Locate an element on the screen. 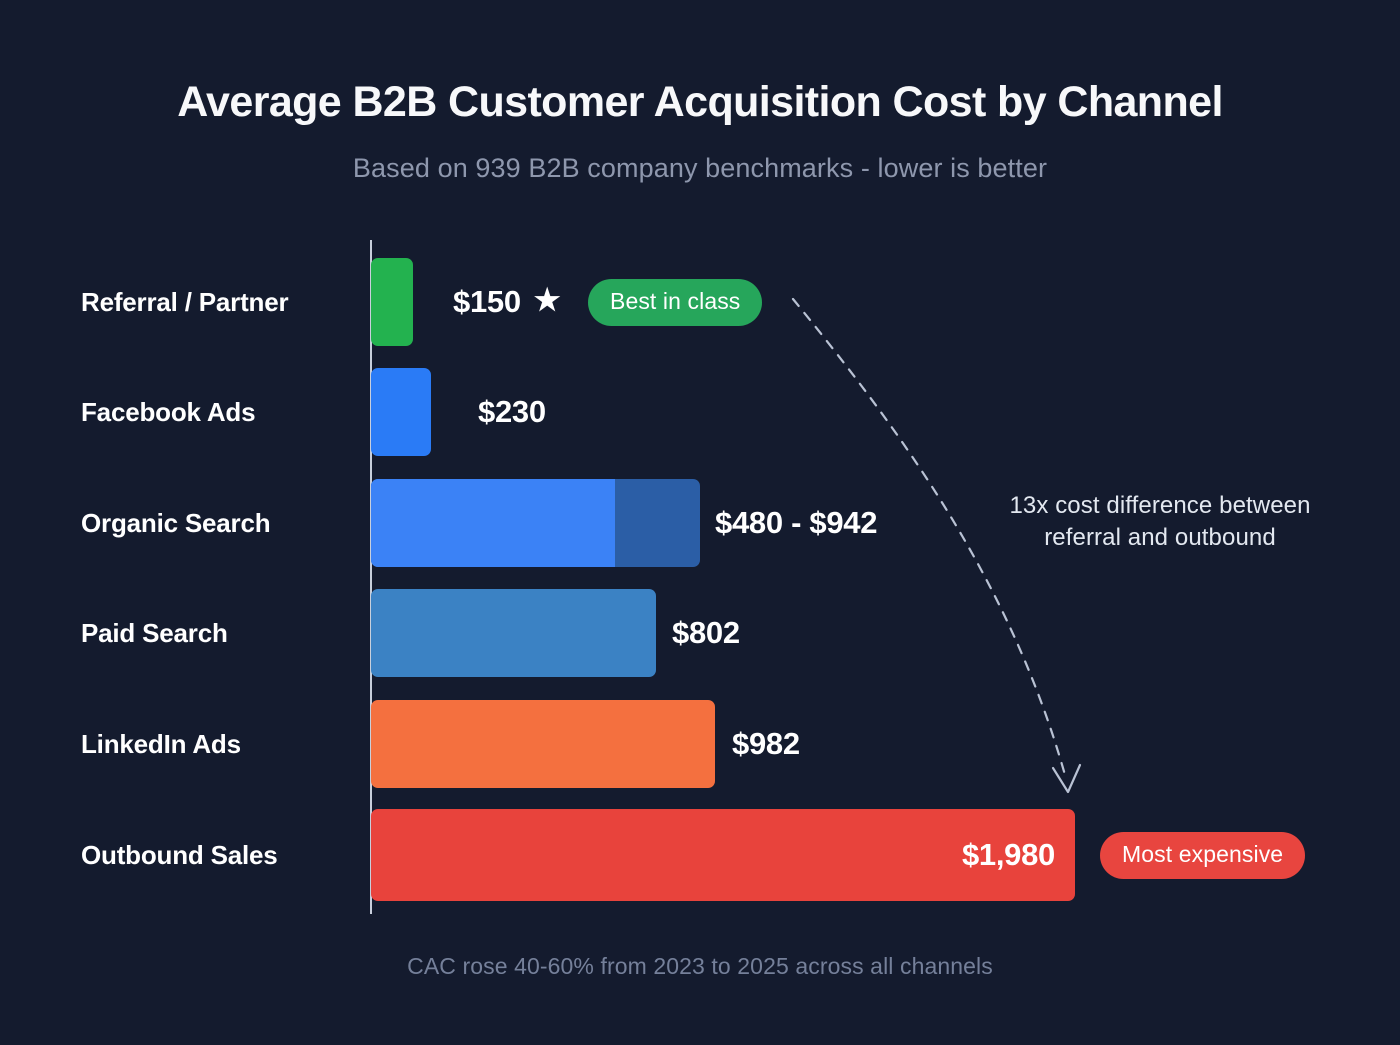  badge-best-in-class: Best in class is located at coordinates (675, 302).